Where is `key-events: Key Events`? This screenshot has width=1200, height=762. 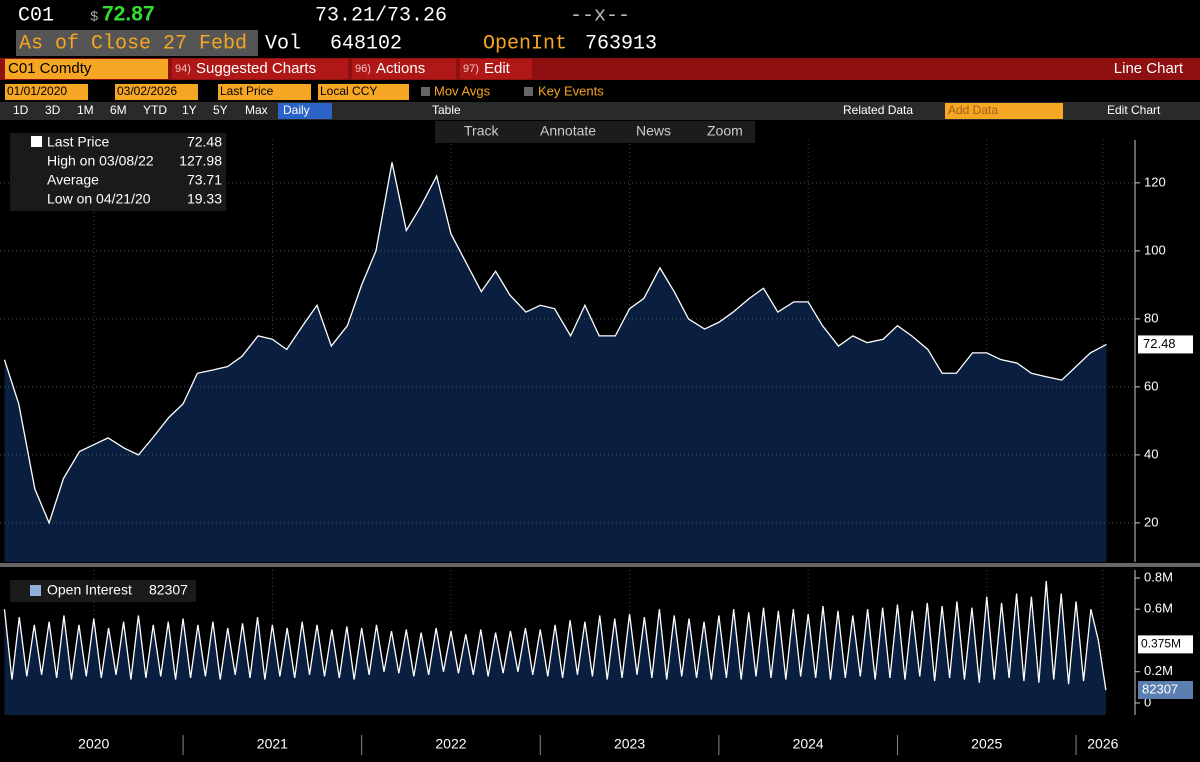 key-events: Key Events is located at coordinates (571, 90).